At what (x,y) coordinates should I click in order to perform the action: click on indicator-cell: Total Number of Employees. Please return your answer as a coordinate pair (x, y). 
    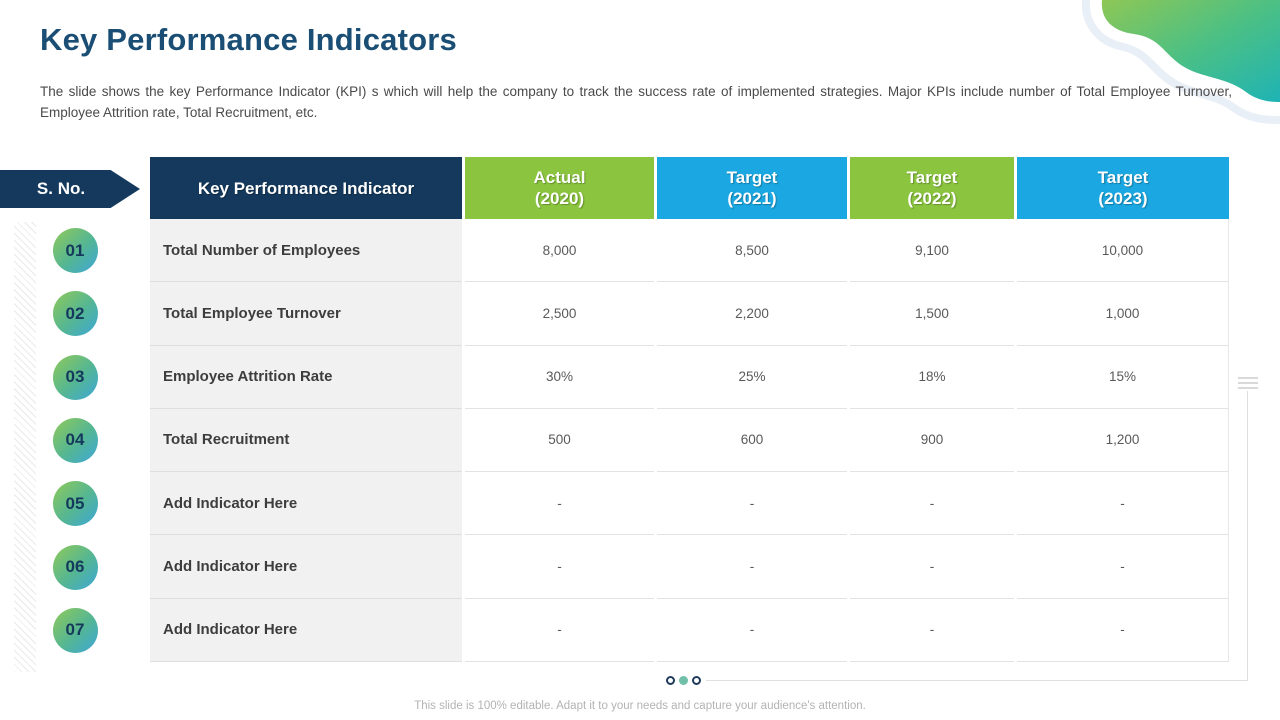
    Looking at the image, I should click on (306, 251).